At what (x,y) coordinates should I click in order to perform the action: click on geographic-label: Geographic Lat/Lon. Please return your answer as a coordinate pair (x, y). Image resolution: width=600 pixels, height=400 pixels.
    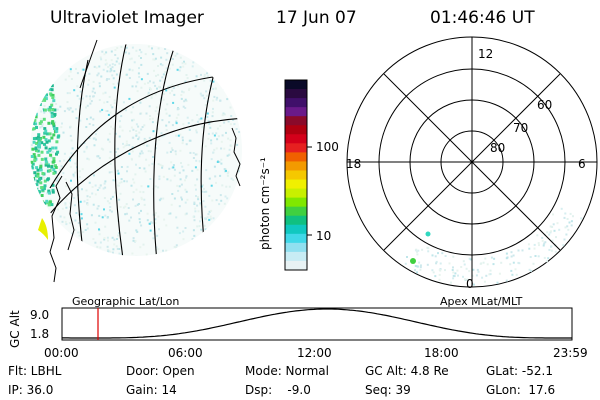
    Looking at the image, I should click on (126, 301).